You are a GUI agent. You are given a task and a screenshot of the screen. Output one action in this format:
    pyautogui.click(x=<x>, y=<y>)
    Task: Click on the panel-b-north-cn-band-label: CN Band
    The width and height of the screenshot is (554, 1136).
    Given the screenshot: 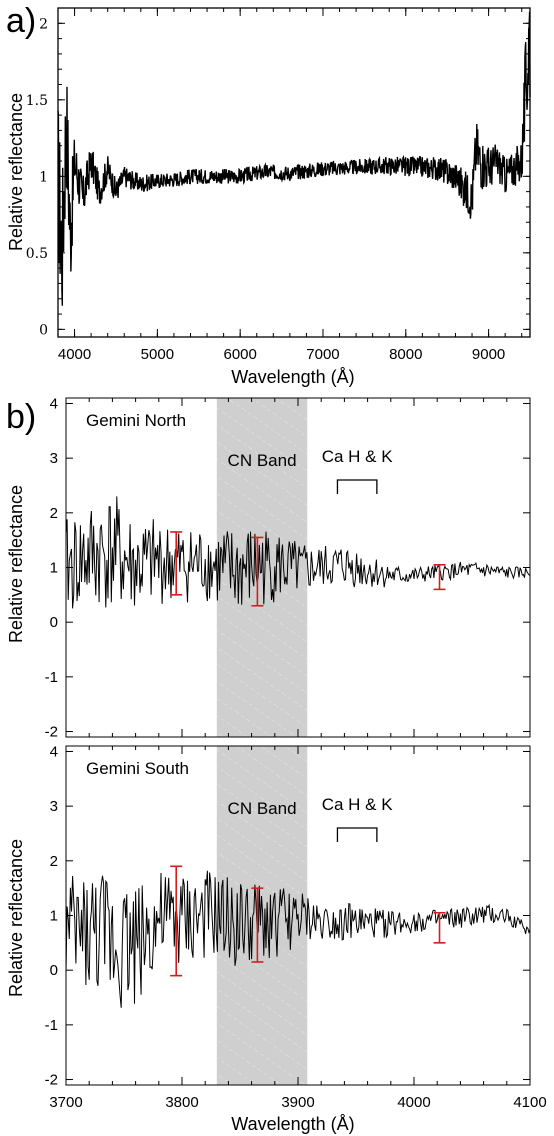 What is the action you would take?
    pyautogui.click(x=262, y=460)
    